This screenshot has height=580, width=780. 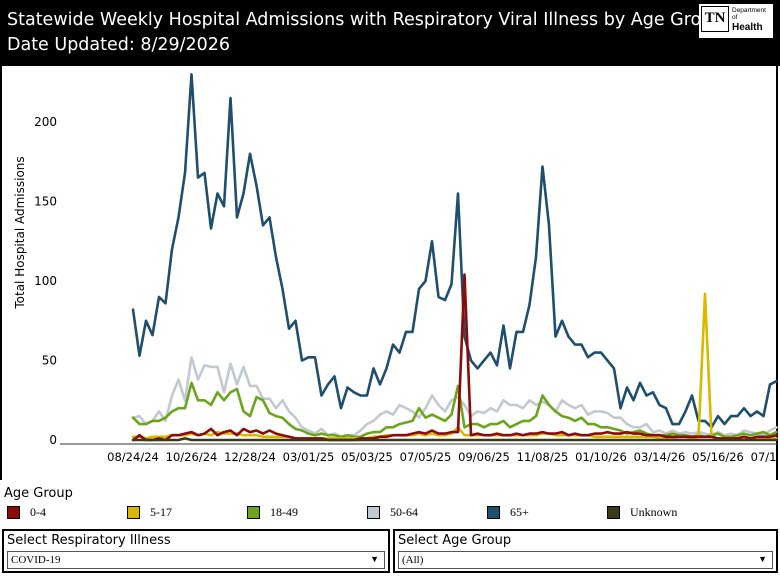 What do you see at coordinates (89, 540) in the screenshot?
I see `illness-filter-label: Select Respiratory Illness` at bounding box center [89, 540].